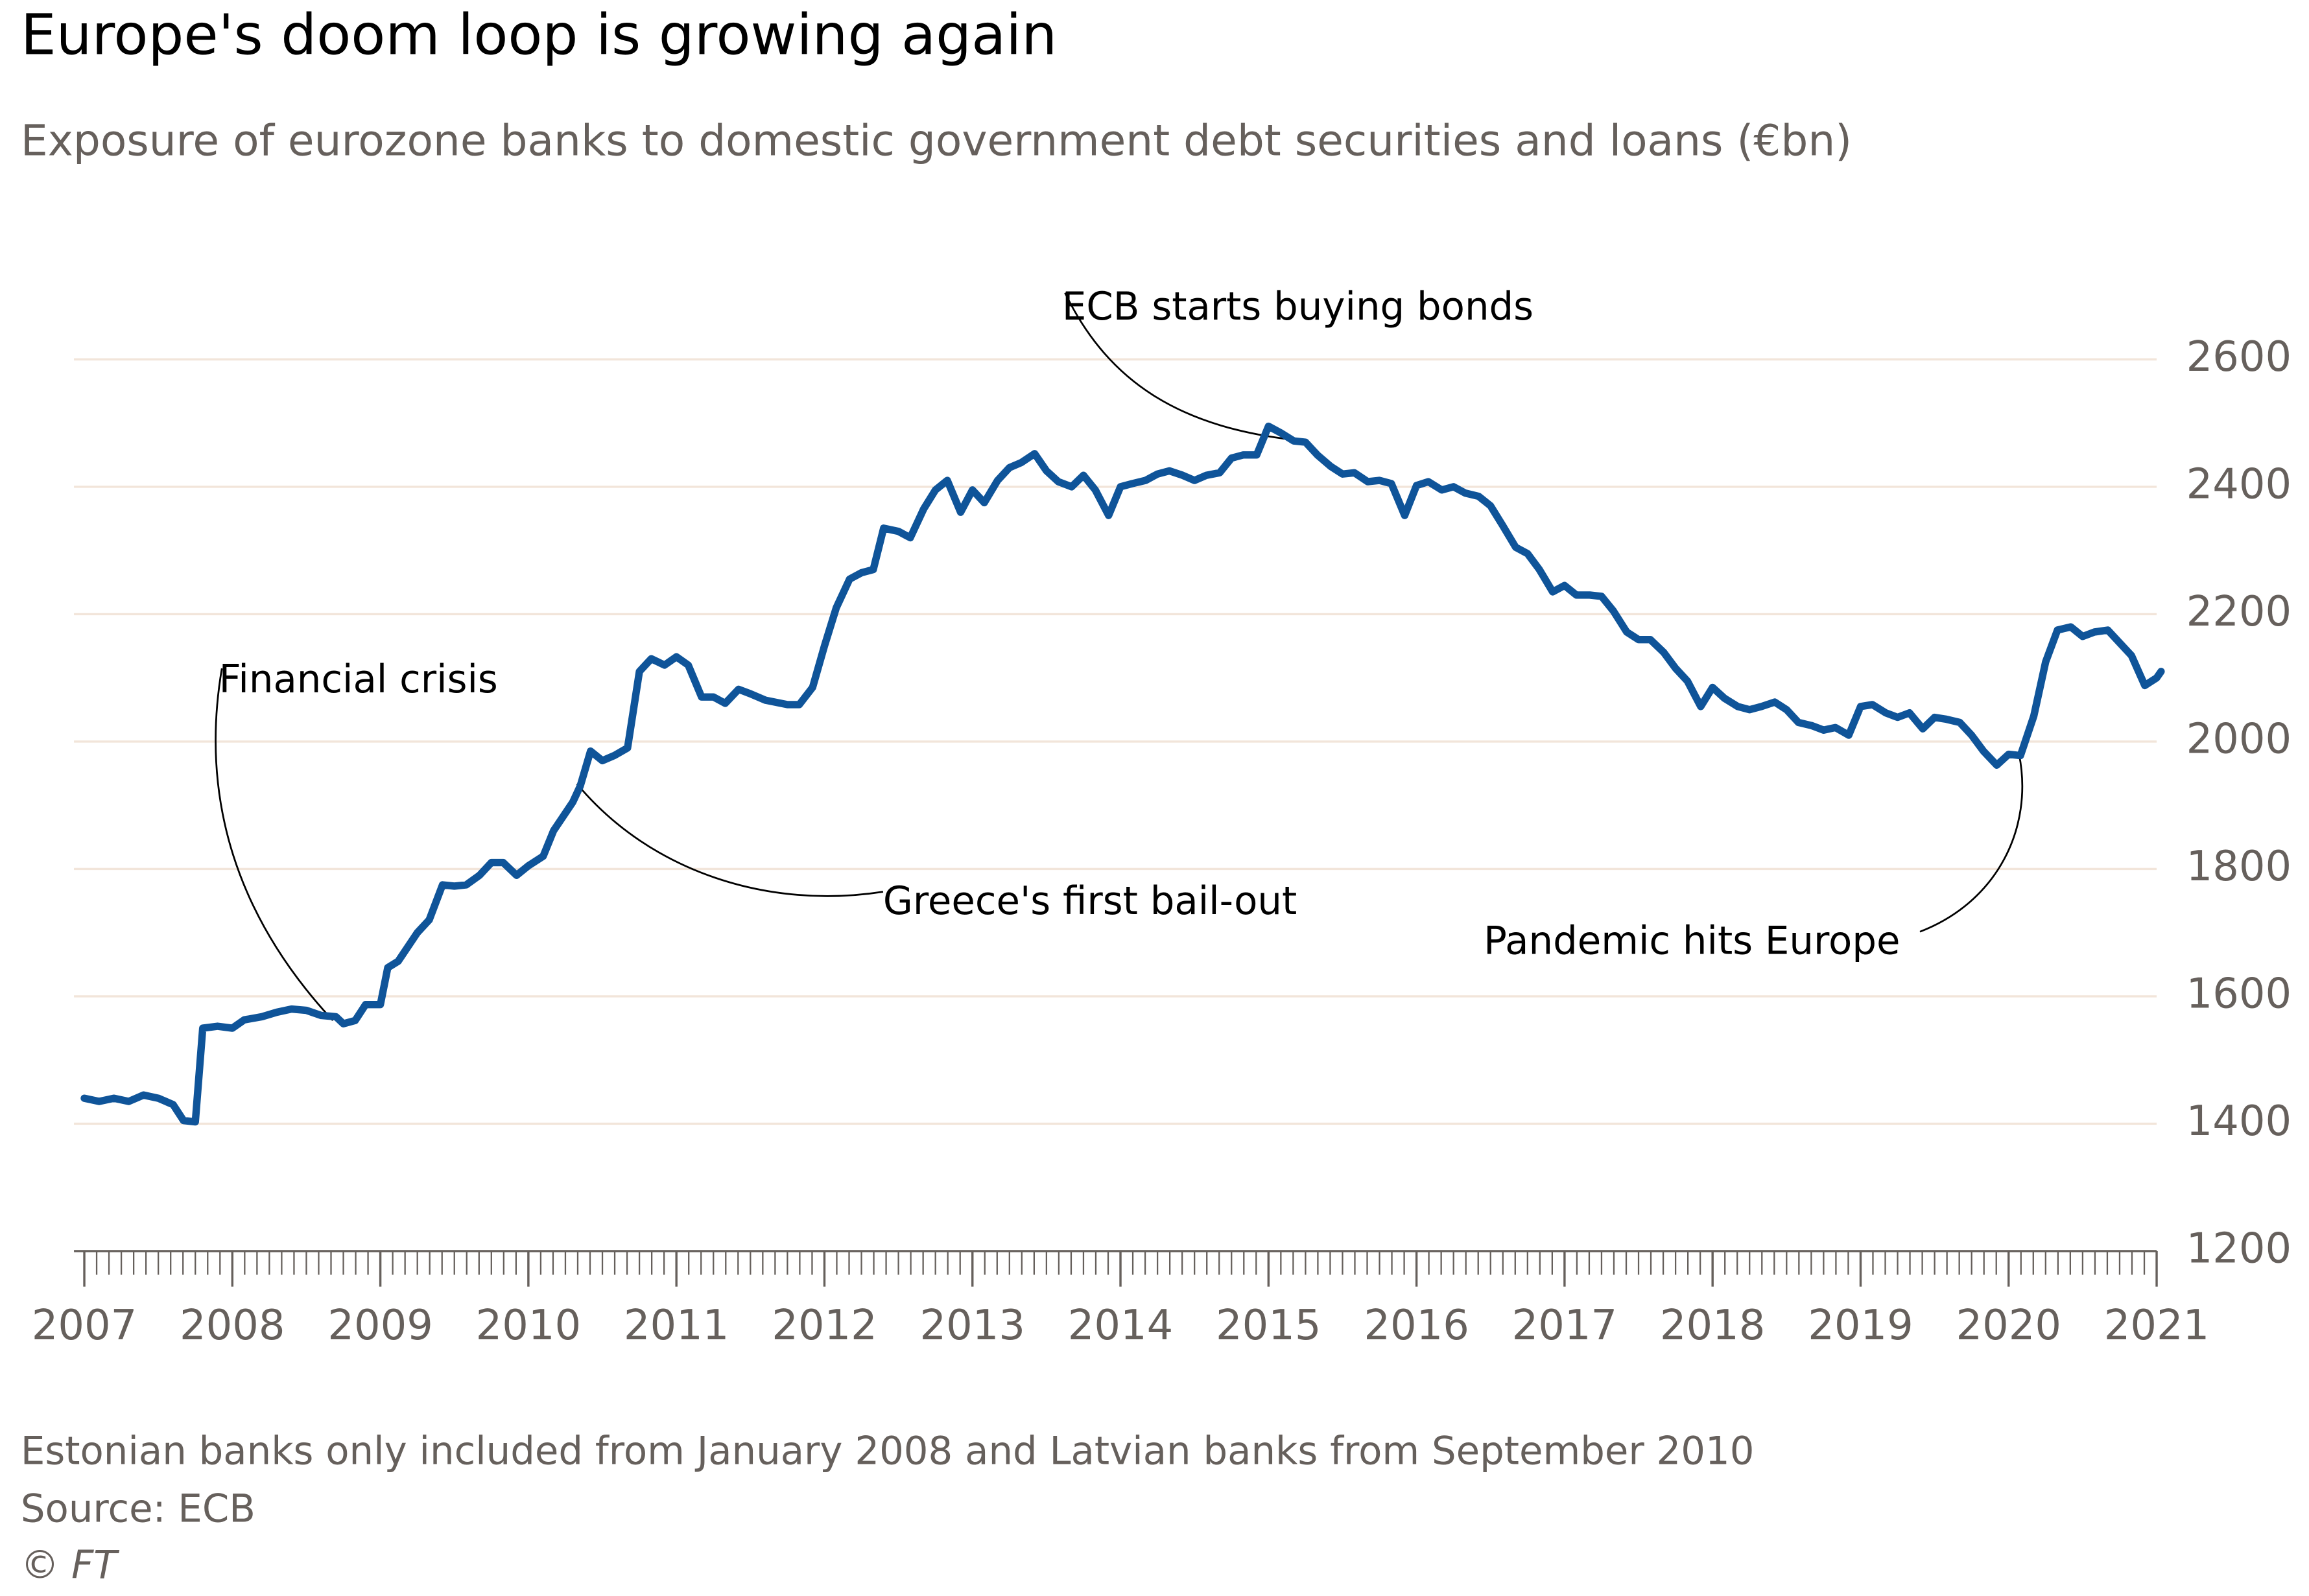 This screenshot has height=1596, width=2309. I want to click on y-tick-label: 2600, so click(2239, 357).